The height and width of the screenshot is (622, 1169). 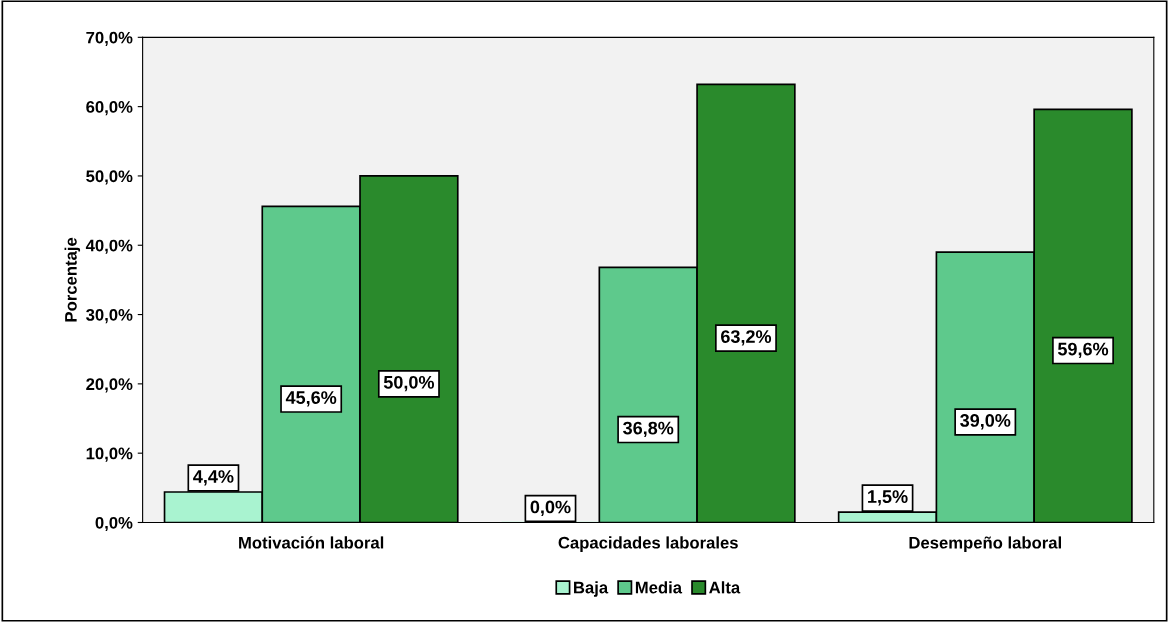 What do you see at coordinates (114, 524) in the screenshot?
I see `y-tick-label: 0,0%` at bounding box center [114, 524].